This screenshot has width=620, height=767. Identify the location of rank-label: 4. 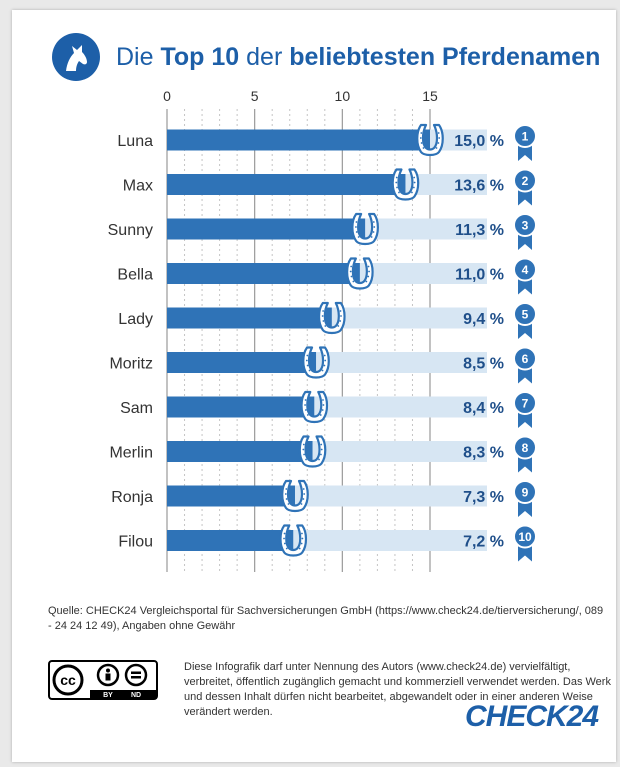
(525, 270).